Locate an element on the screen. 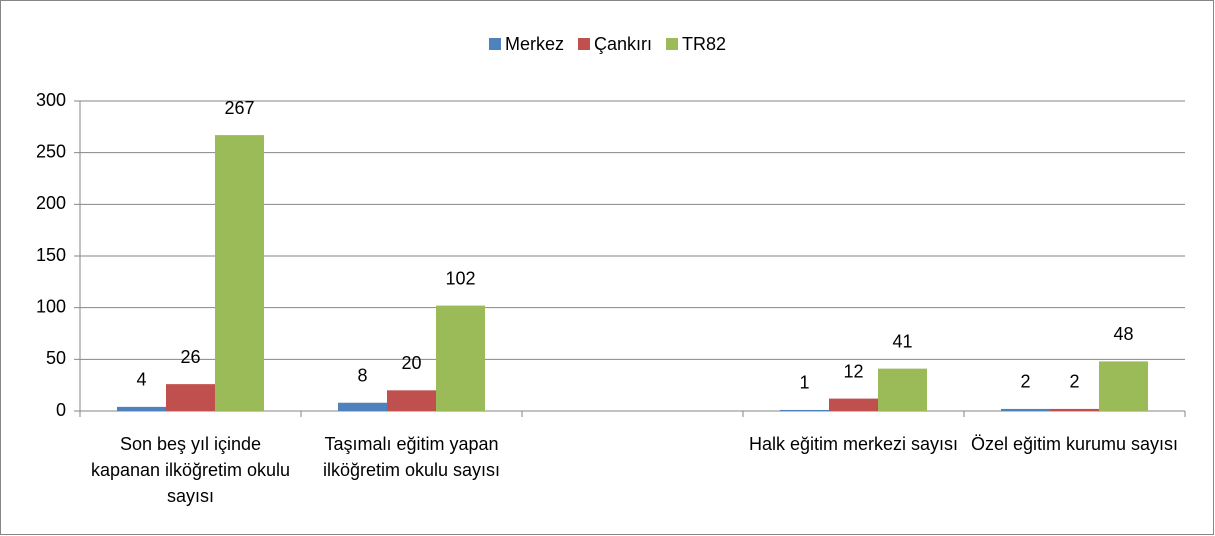 This screenshot has height=536, width=1215. value-label: 26 is located at coordinates (190, 357).